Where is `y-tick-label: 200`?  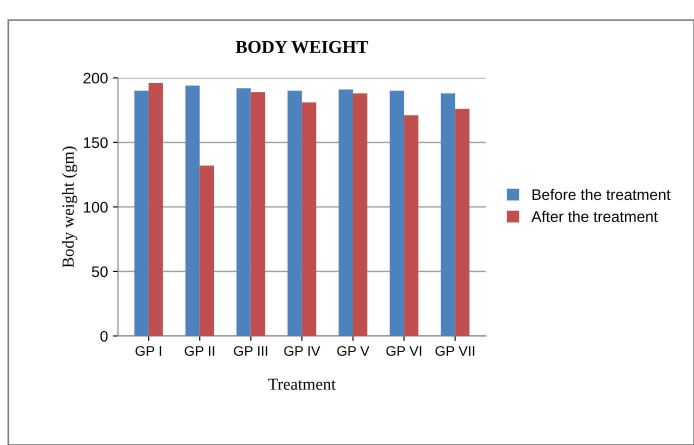 y-tick-label: 200 is located at coordinates (96, 78).